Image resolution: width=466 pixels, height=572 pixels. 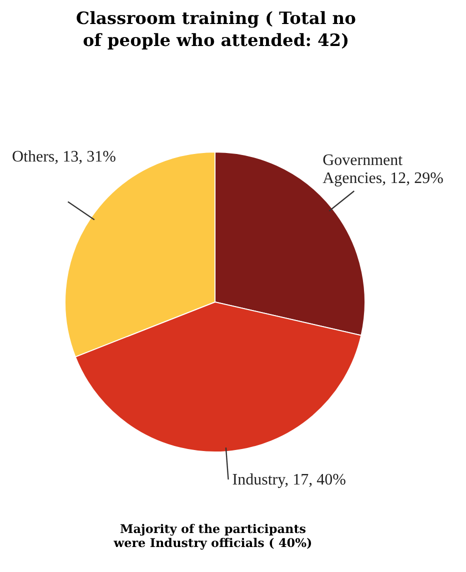 What do you see at coordinates (383, 170) in the screenshot?
I see `slice-label: Government Agencies, 12, 29%` at bounding box center [383, 170].